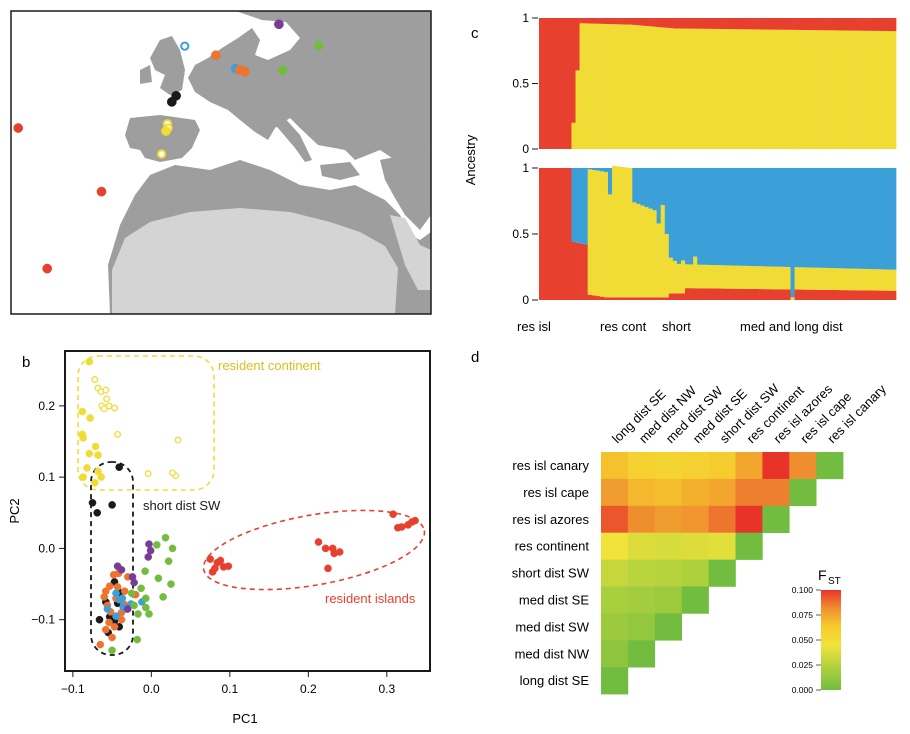 The width and height of the screenshot is (910, 734). I want to click on map-point-green, so click(282, 70).